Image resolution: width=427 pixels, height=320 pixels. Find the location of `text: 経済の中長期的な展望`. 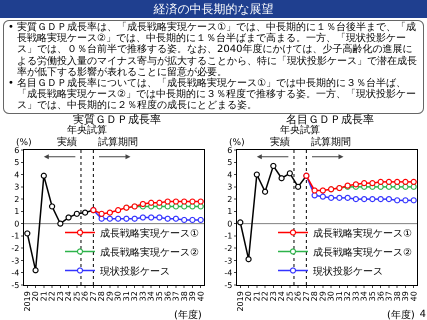

text: 経済の中長期的な展望 is located at coordinates (213, 9).